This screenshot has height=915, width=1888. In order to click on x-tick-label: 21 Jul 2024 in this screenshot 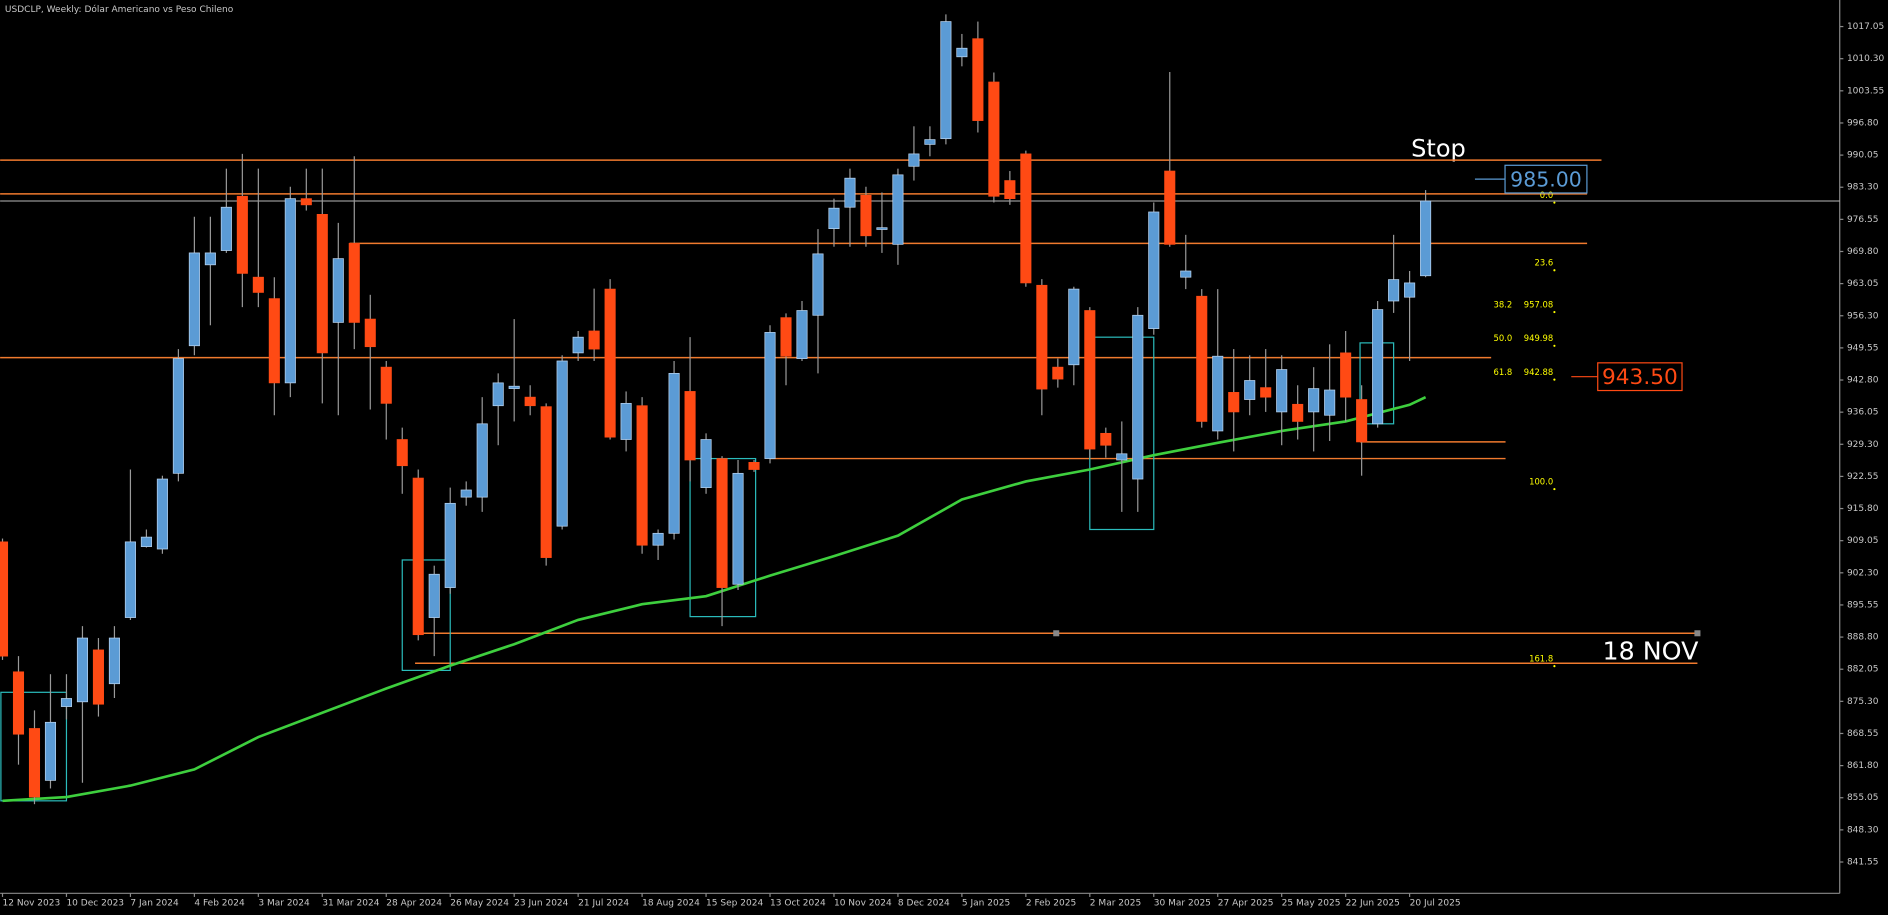, I will do `click(603, 903)`.